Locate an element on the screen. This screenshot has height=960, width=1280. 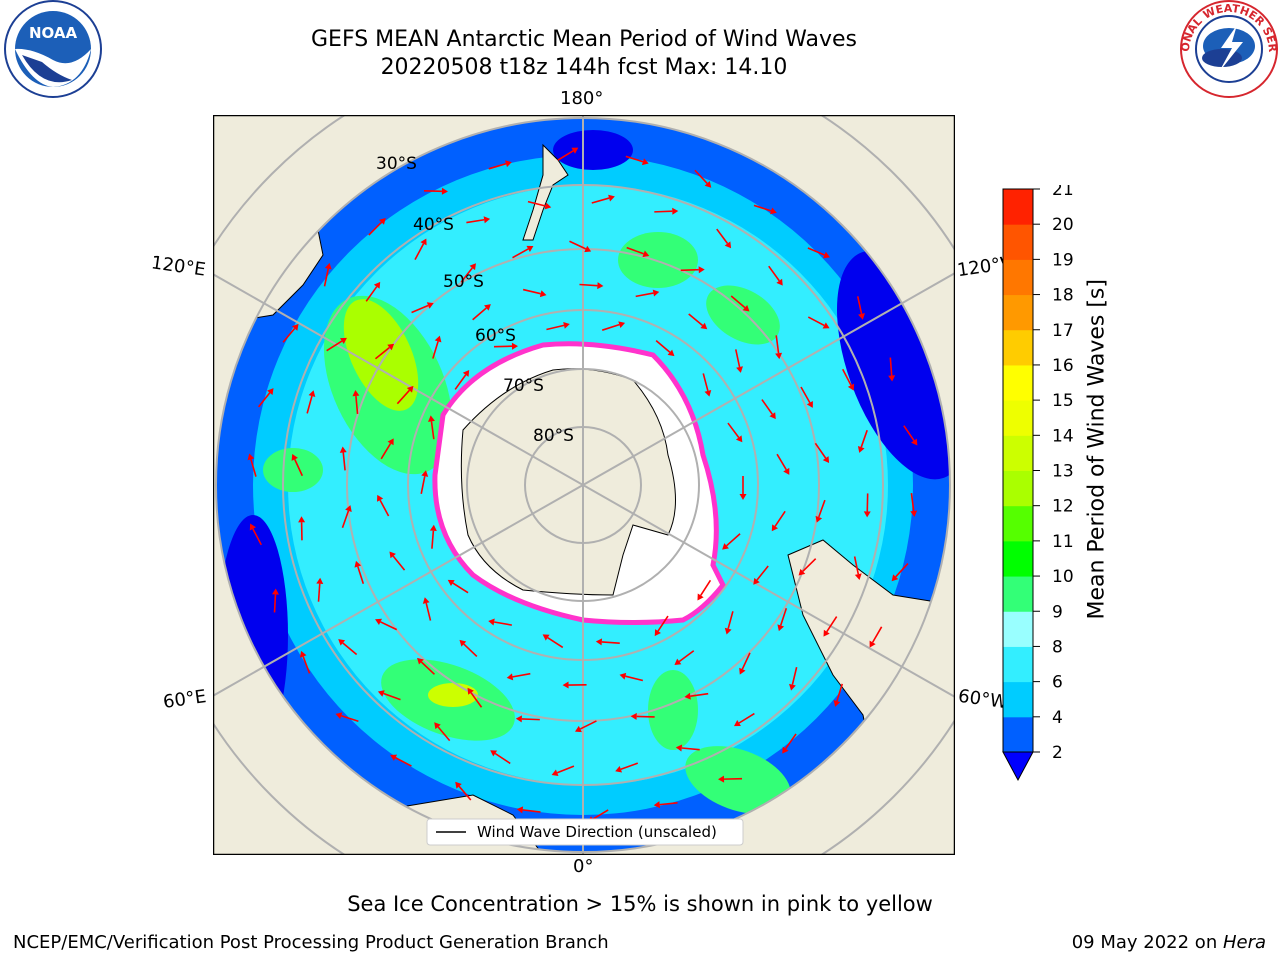
colorbar-tick-label: 12 is located at coordinates (1063, 507).